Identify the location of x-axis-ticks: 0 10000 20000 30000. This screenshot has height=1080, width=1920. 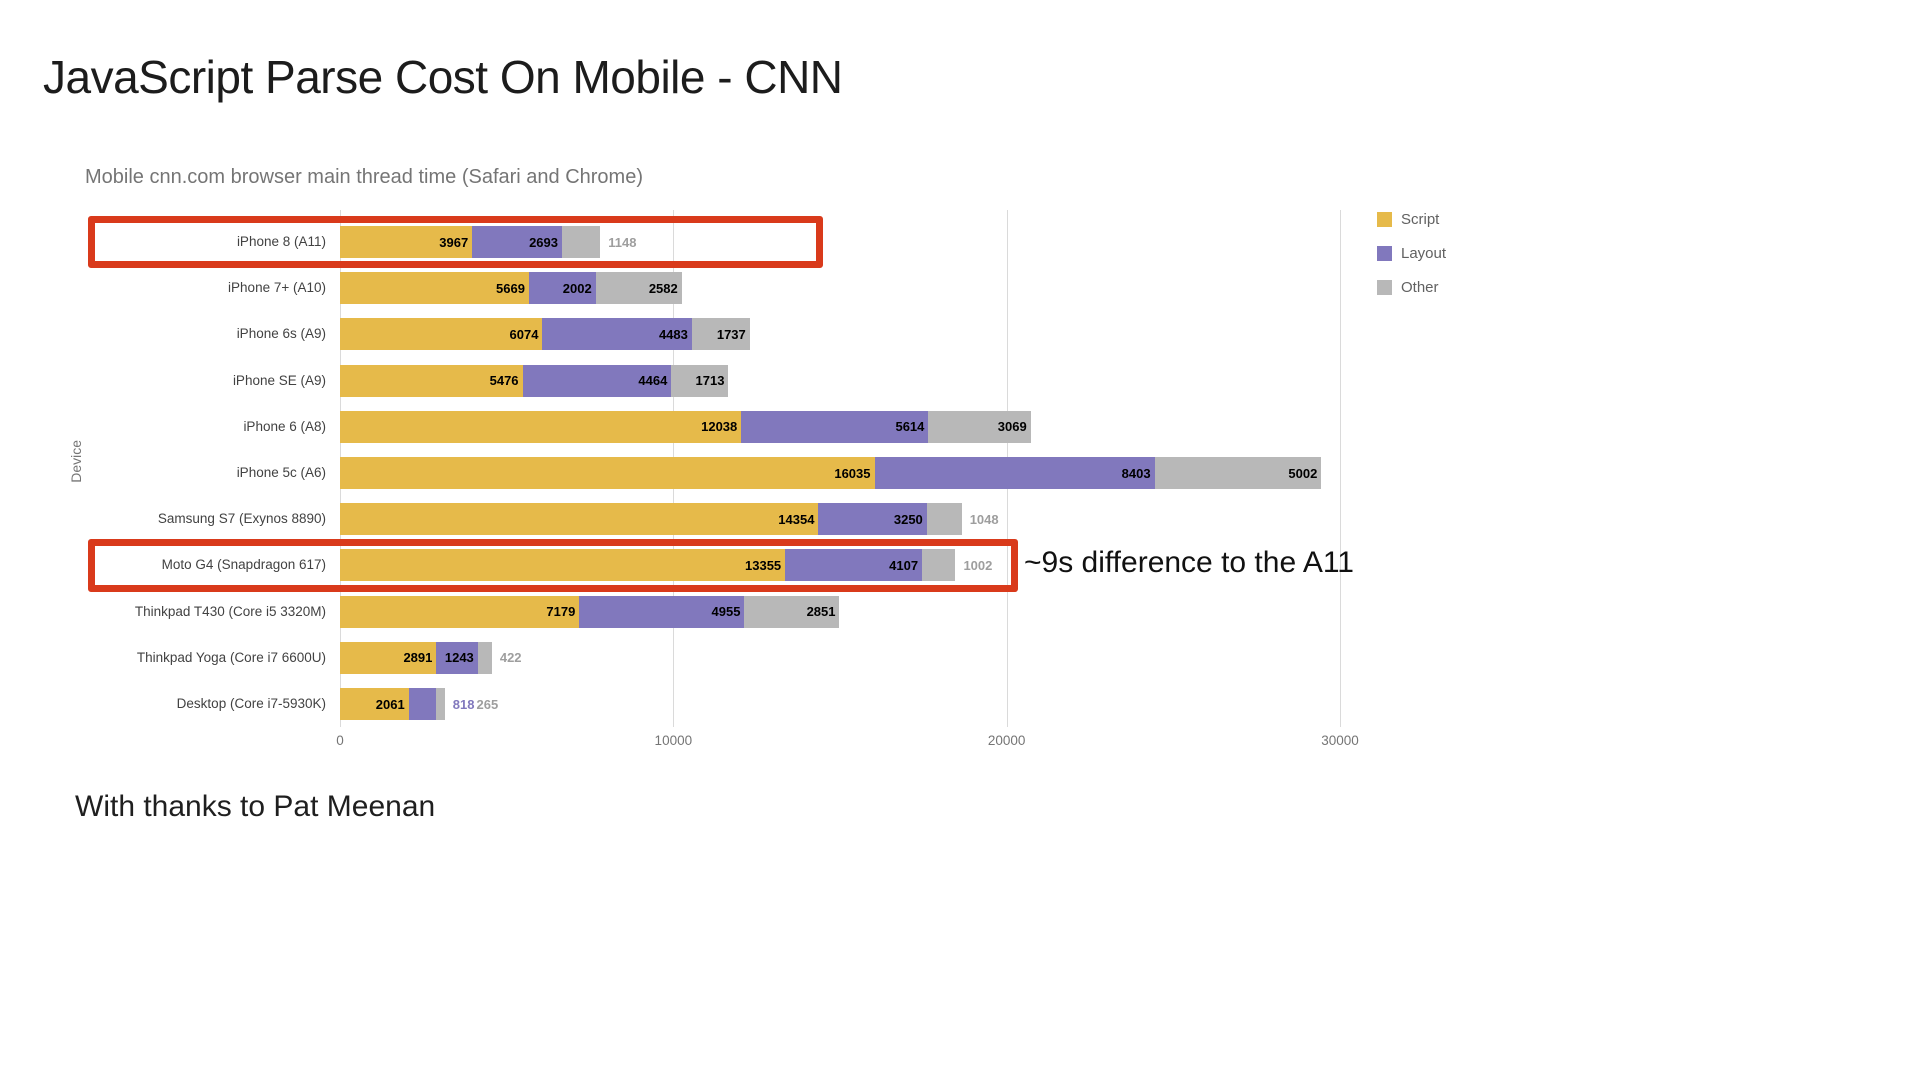
(898, 743).